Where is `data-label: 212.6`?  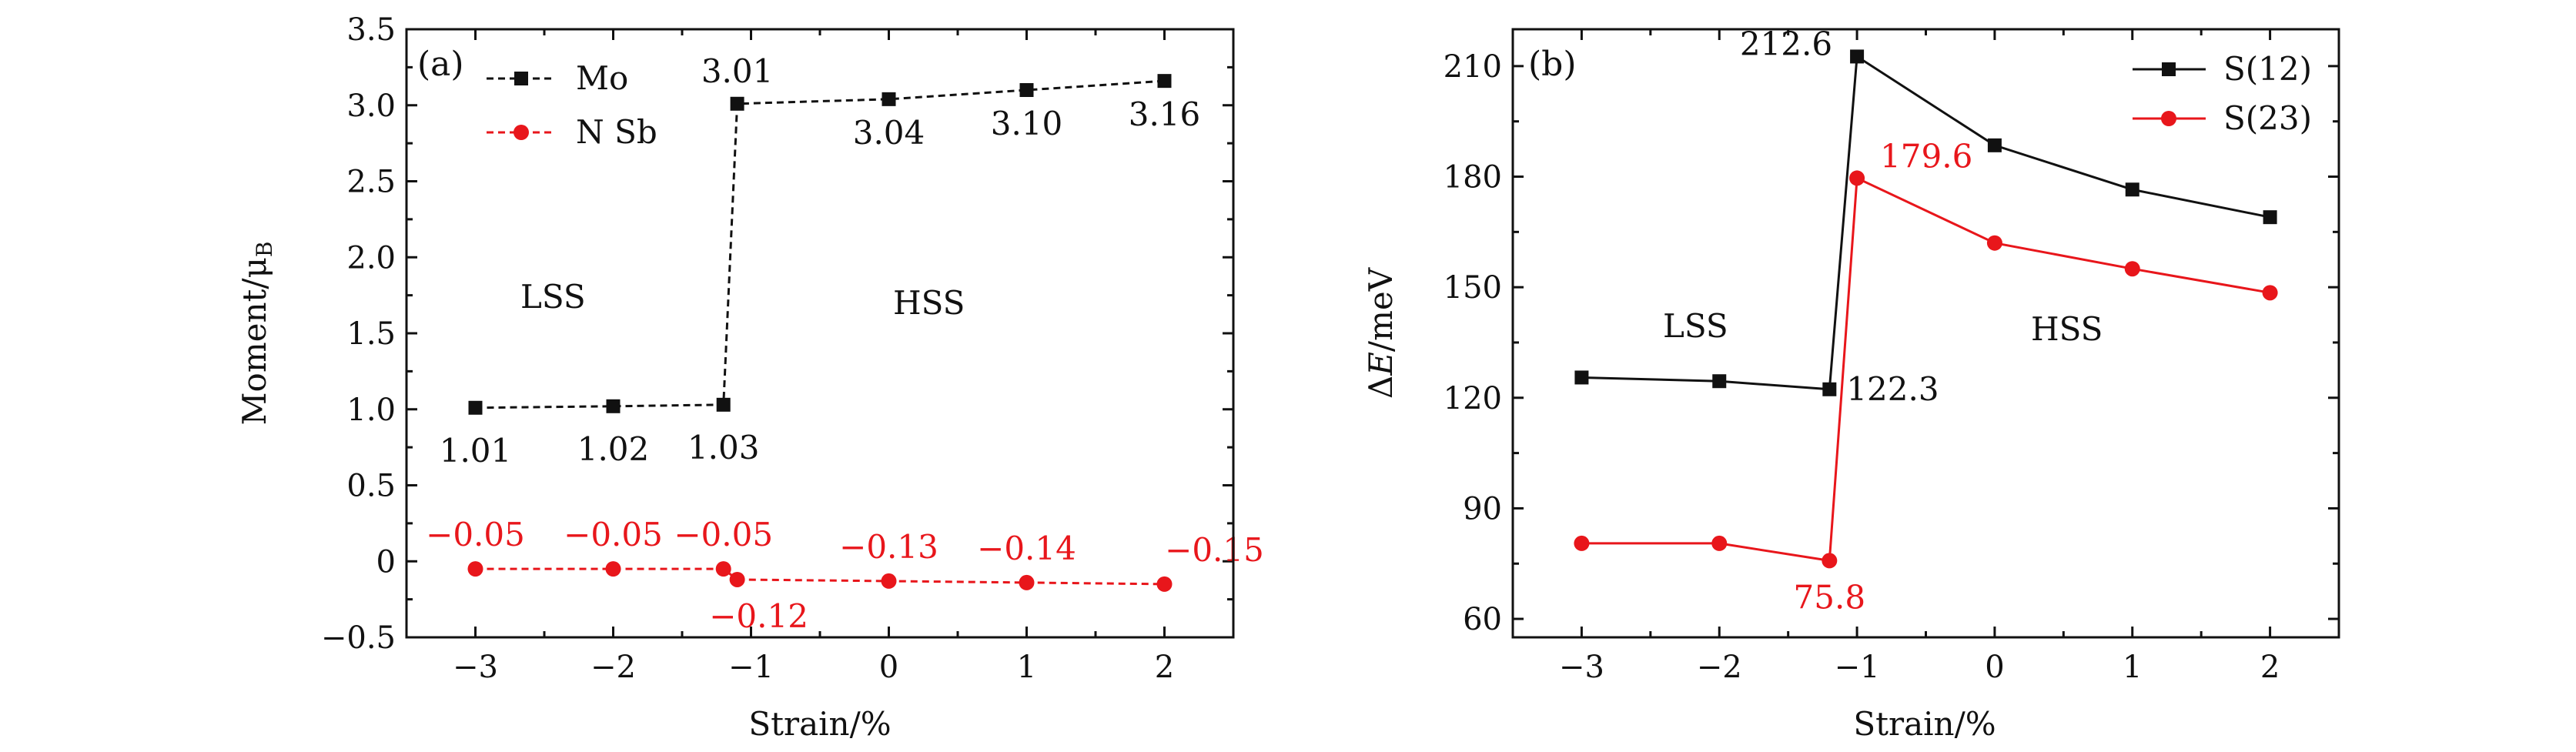 data-label: 212.6 is located at coordinates (1786, 43).